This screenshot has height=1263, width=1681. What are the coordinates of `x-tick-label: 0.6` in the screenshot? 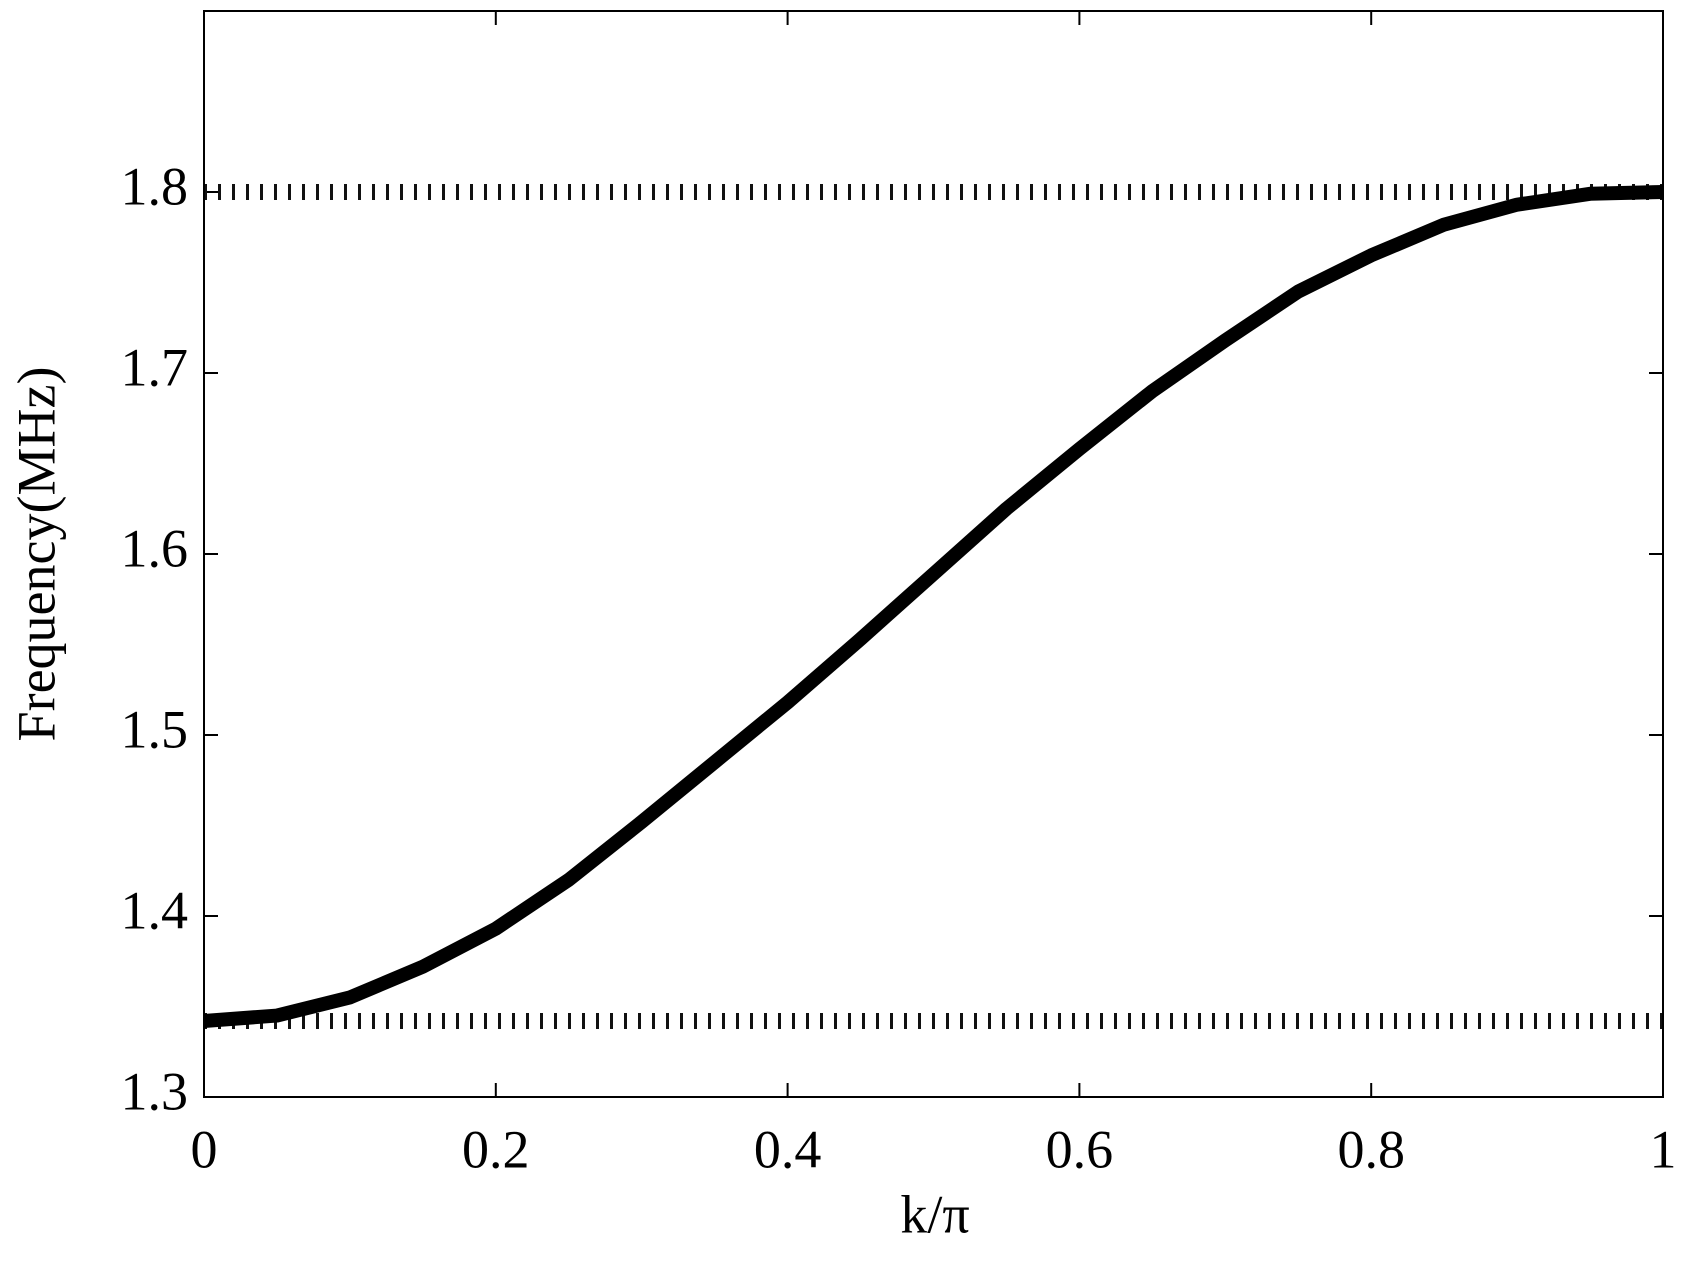 It's located at (1080, 1149).